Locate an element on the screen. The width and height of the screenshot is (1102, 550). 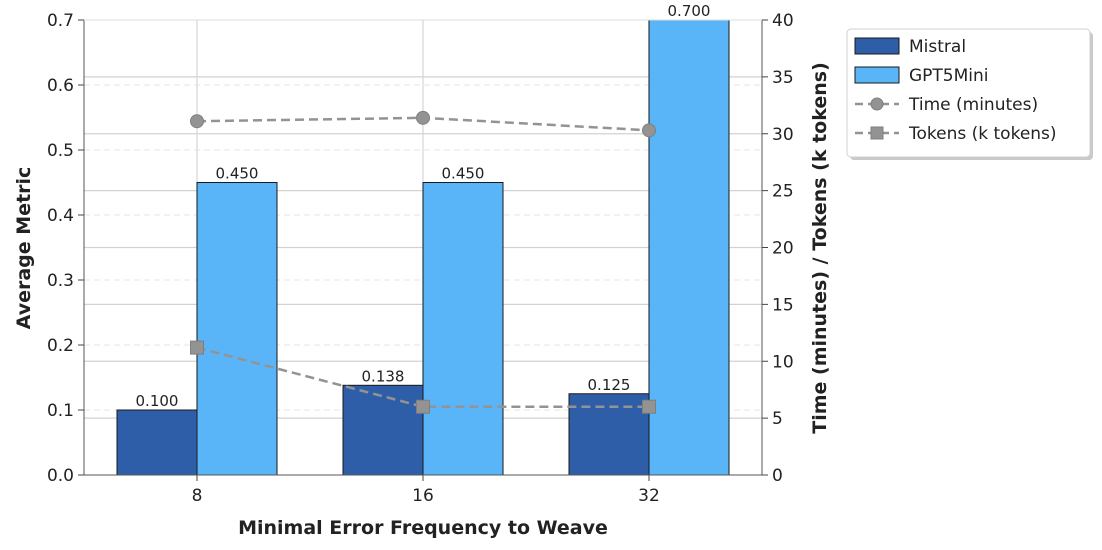
legend-label: Time (minutes) is located at coordinates (973, 105).